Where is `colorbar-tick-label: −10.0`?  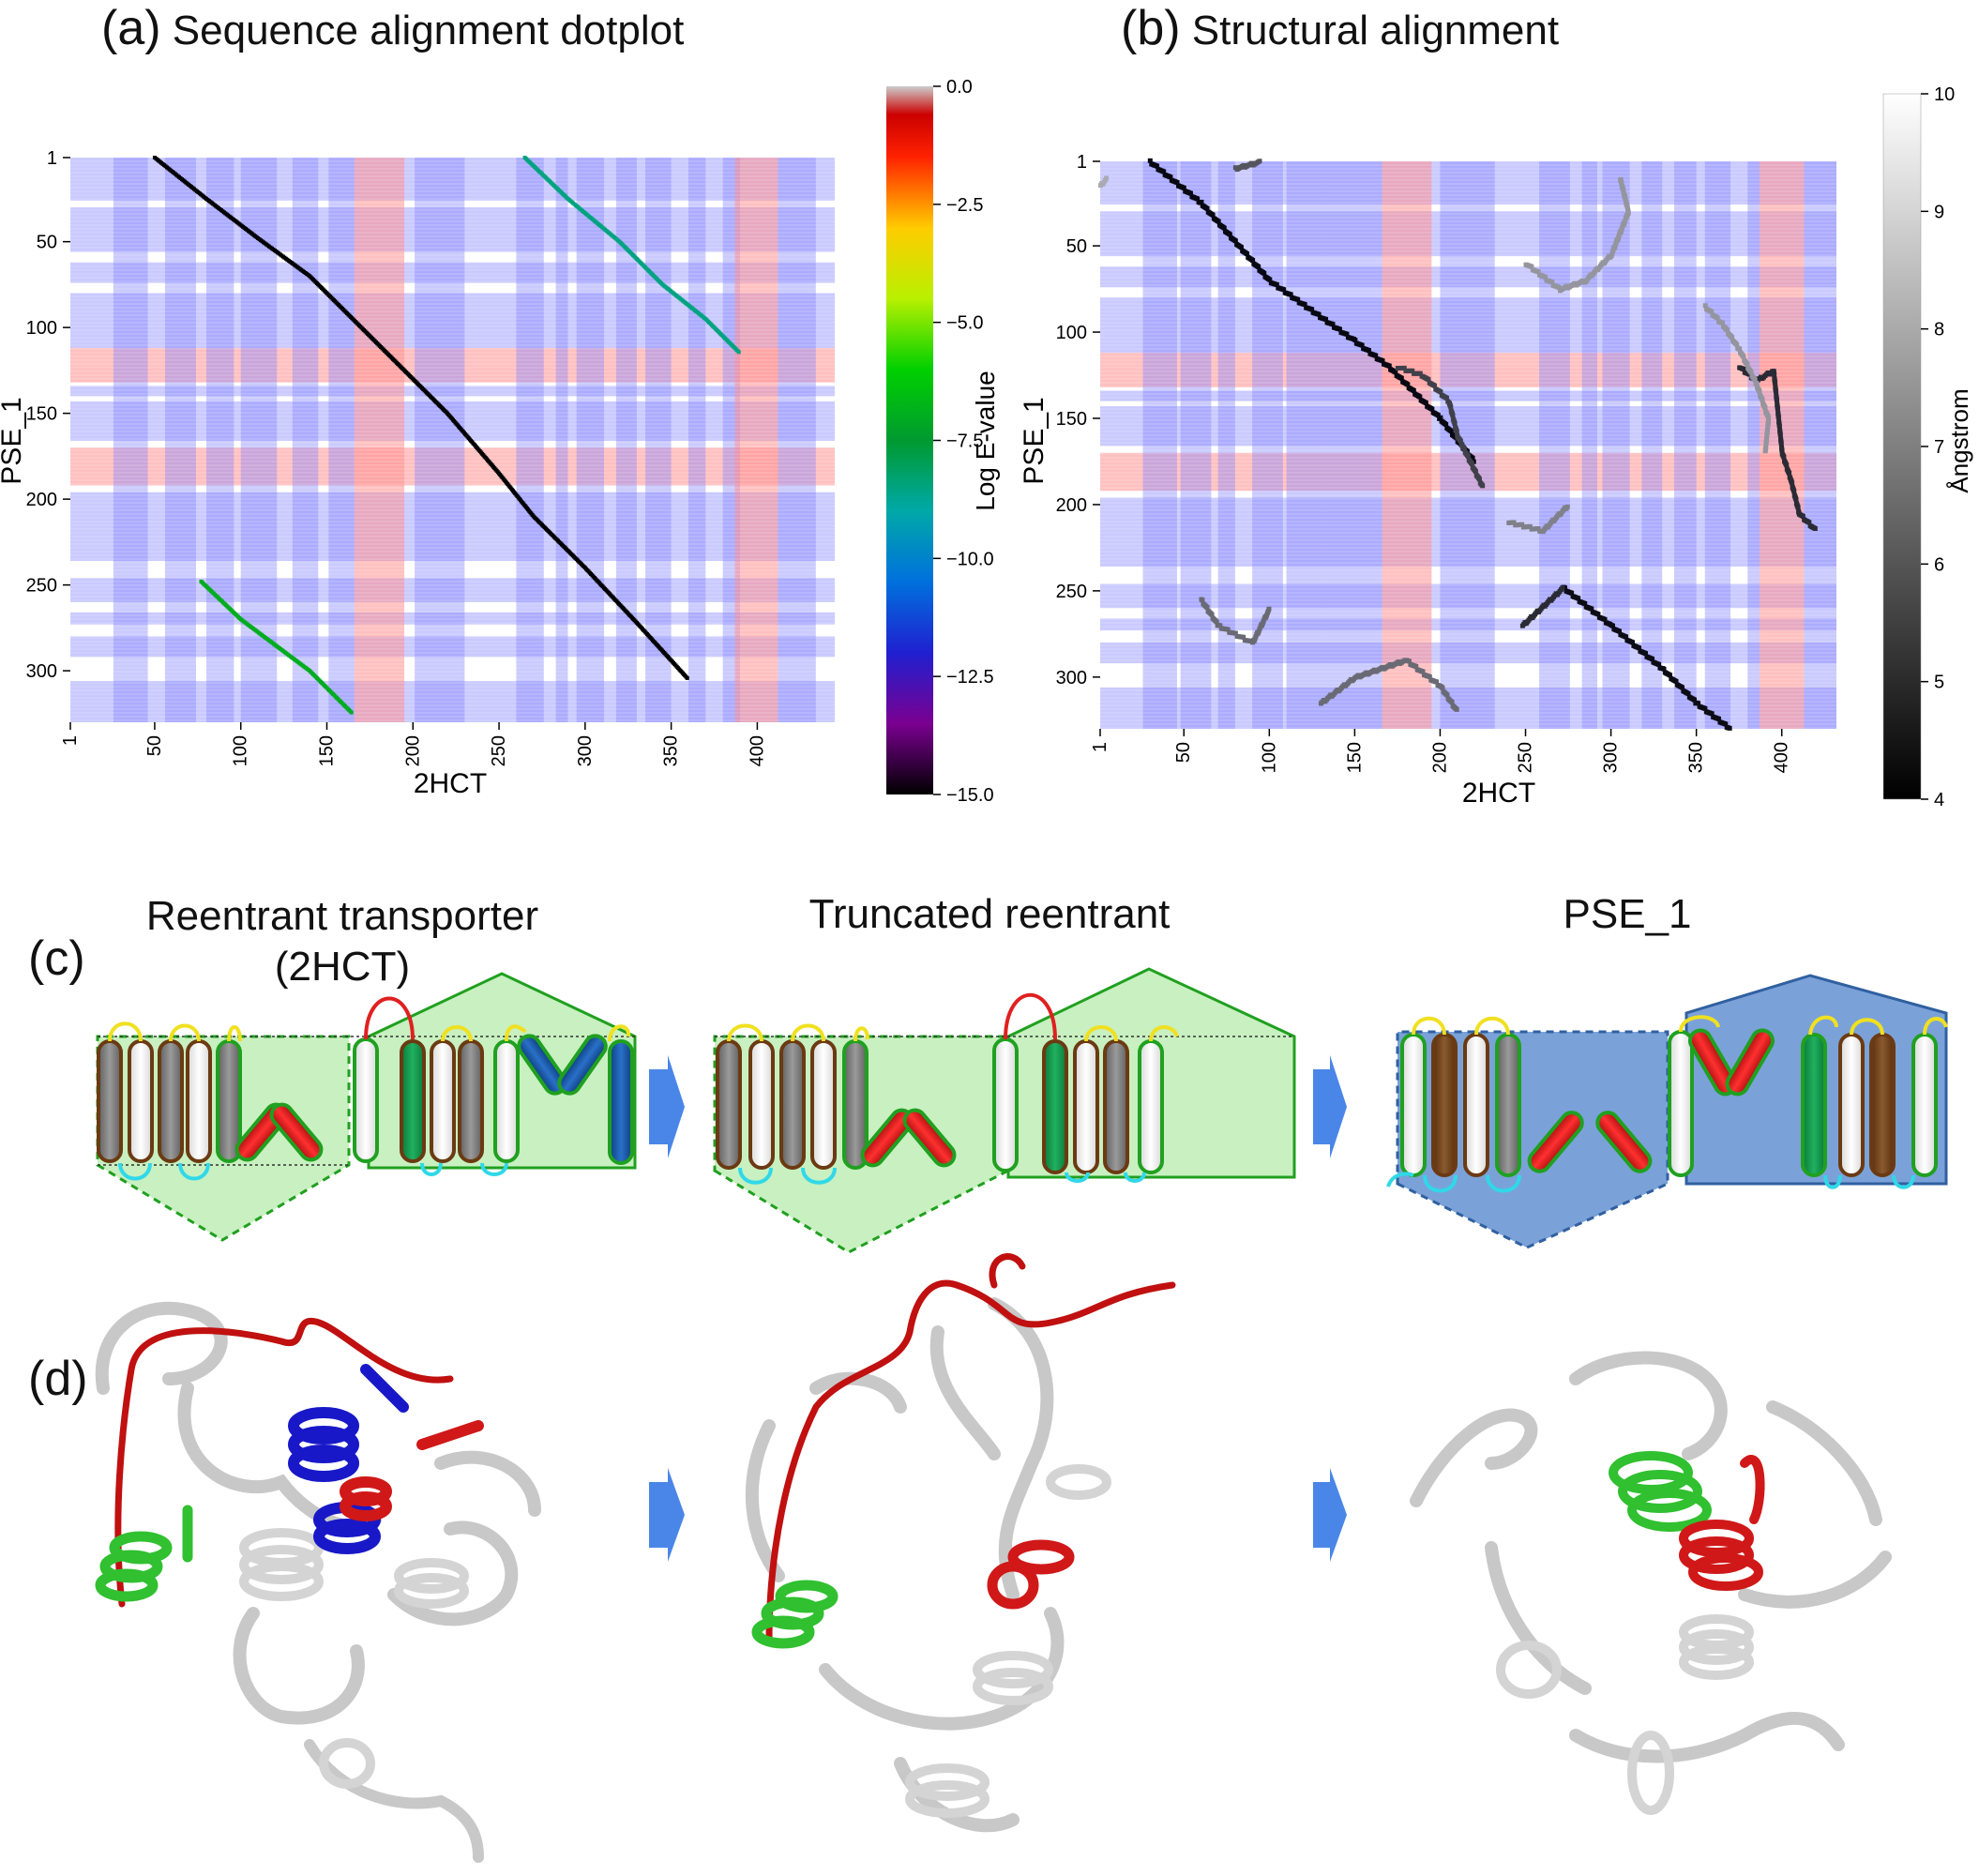
colorbar-tick-label: −10.0 is located at coordinates (970, 559).